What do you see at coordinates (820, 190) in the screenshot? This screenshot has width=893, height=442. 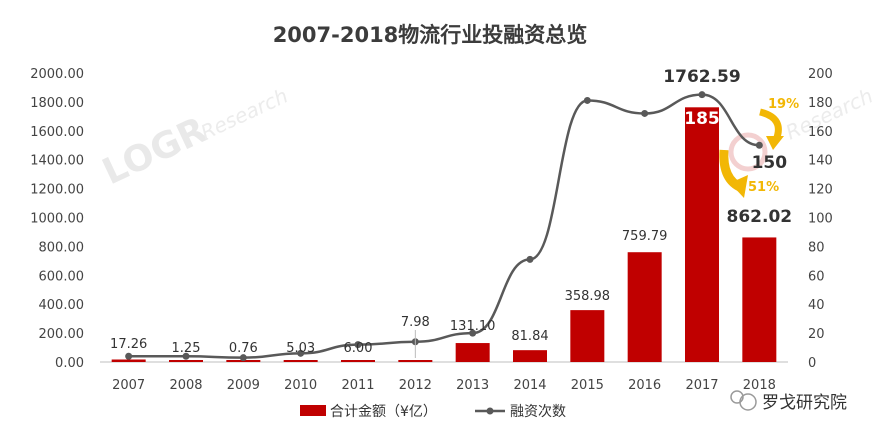 I see `y-right-tick-label: 120` at bounding box center [820, 190].